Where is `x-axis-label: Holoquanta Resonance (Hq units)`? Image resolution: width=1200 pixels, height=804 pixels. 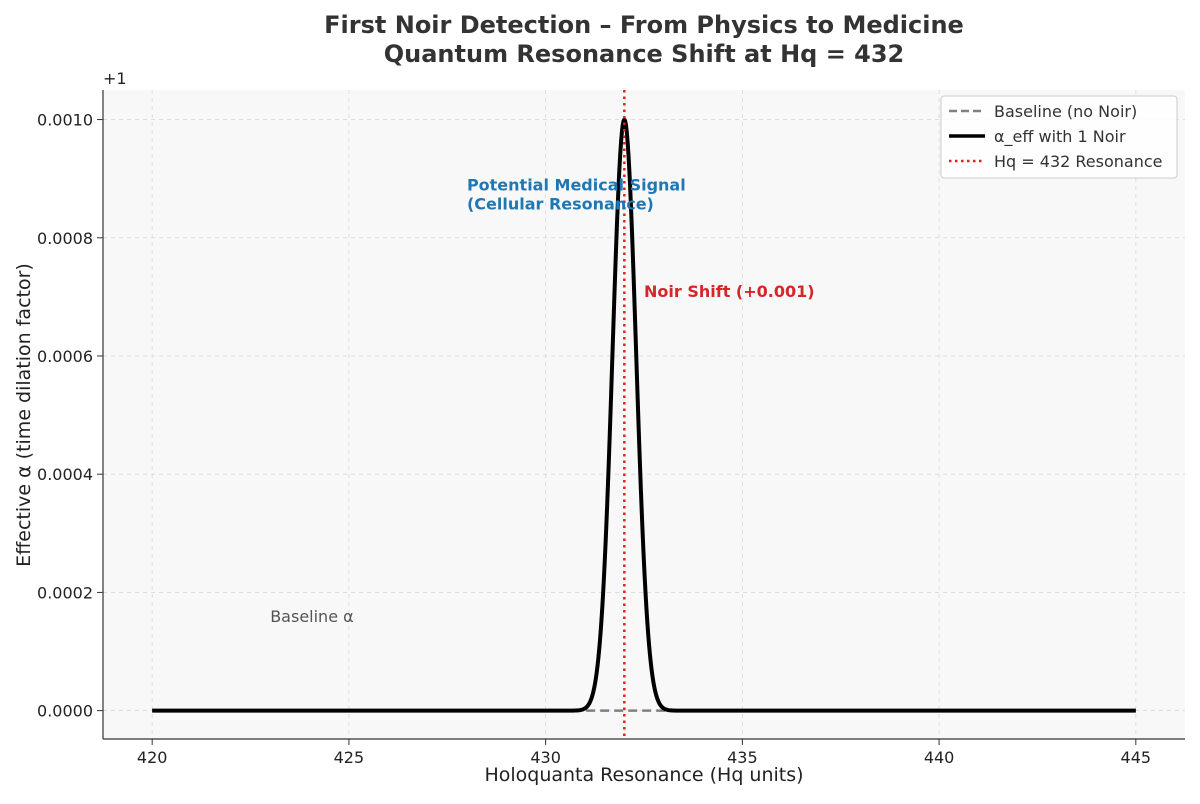
x-axis-label: Holoquanta Resonance (Hq units) is located at coordinates (643, 775).